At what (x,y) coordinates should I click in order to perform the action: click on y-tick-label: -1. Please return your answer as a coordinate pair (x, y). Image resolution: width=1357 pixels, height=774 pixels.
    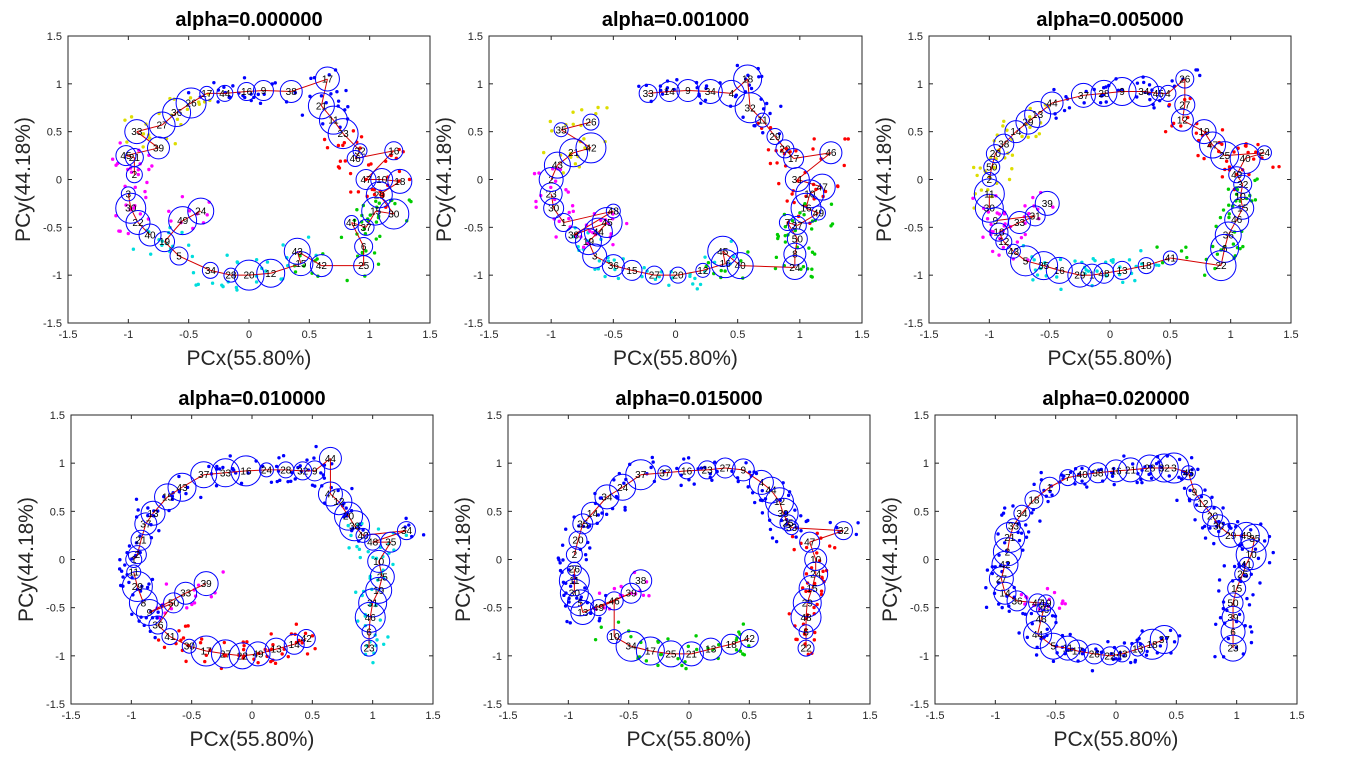
    Looking at the image, I should click on (497, 657).